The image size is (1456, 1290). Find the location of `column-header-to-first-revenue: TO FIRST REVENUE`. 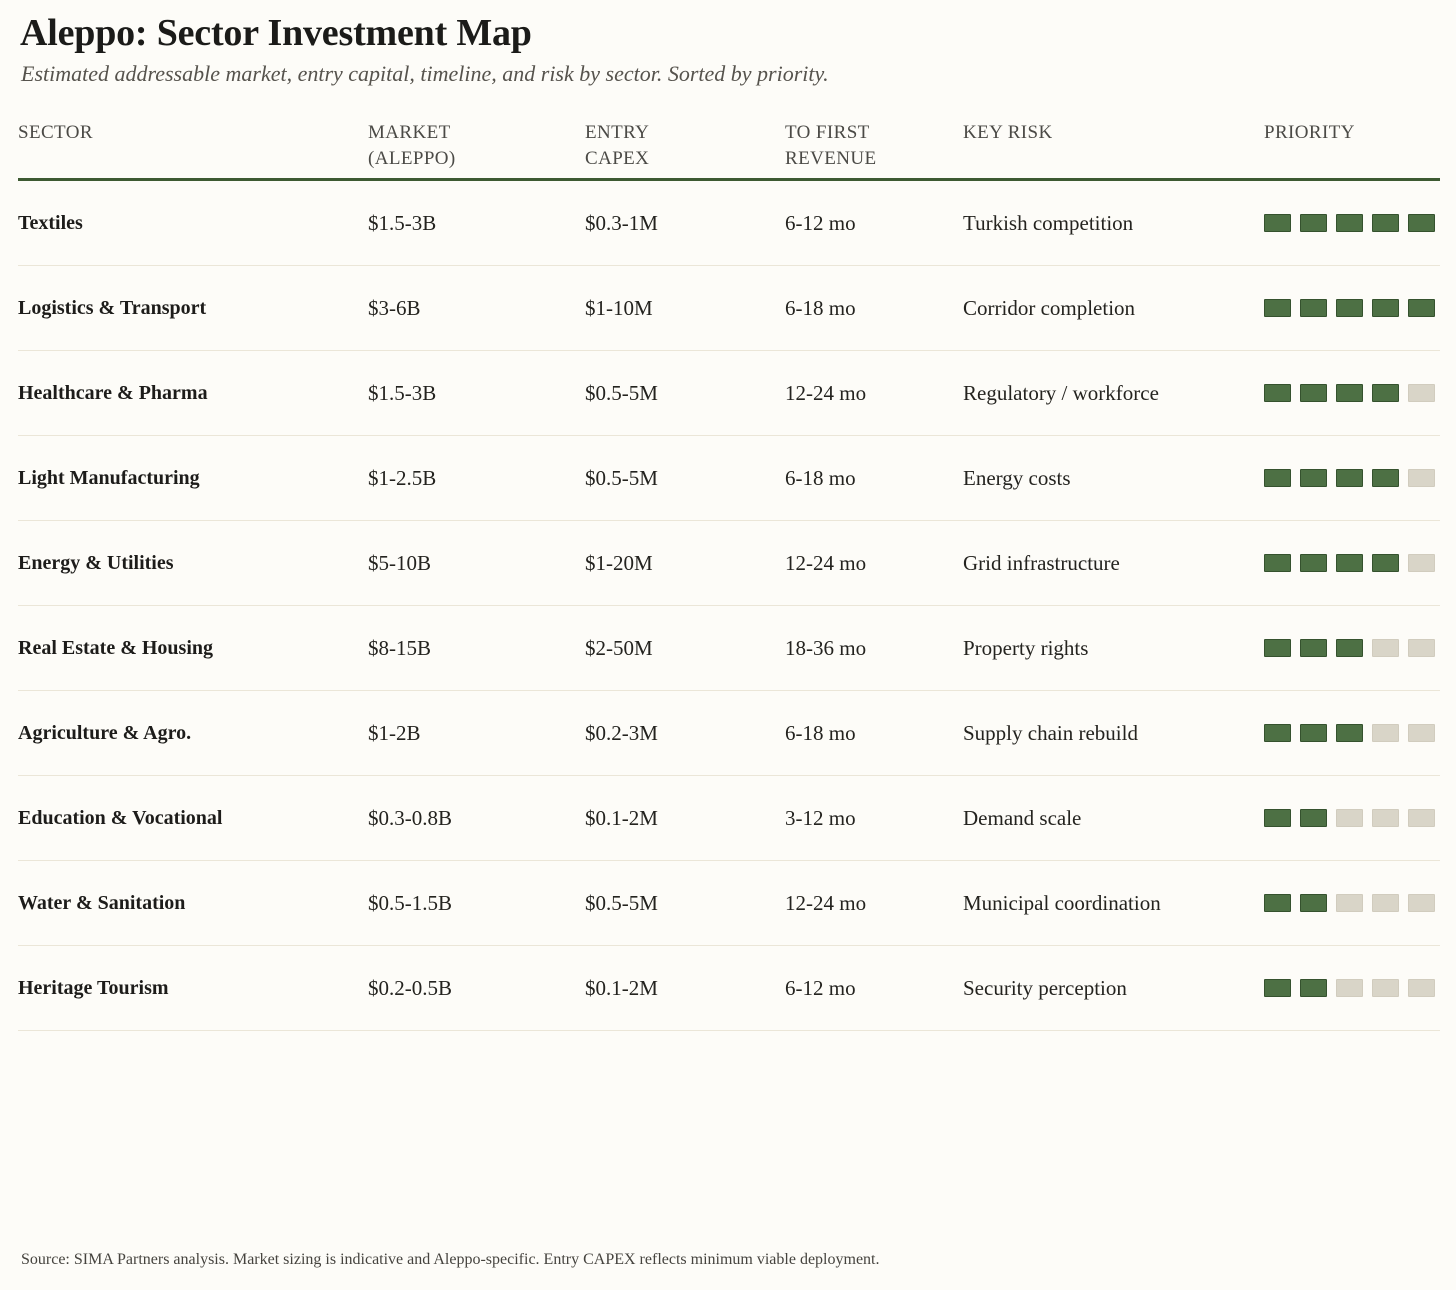

column-header-to-first-revenue: TO FIRST REVENUE is located at coordinates (831, 145).